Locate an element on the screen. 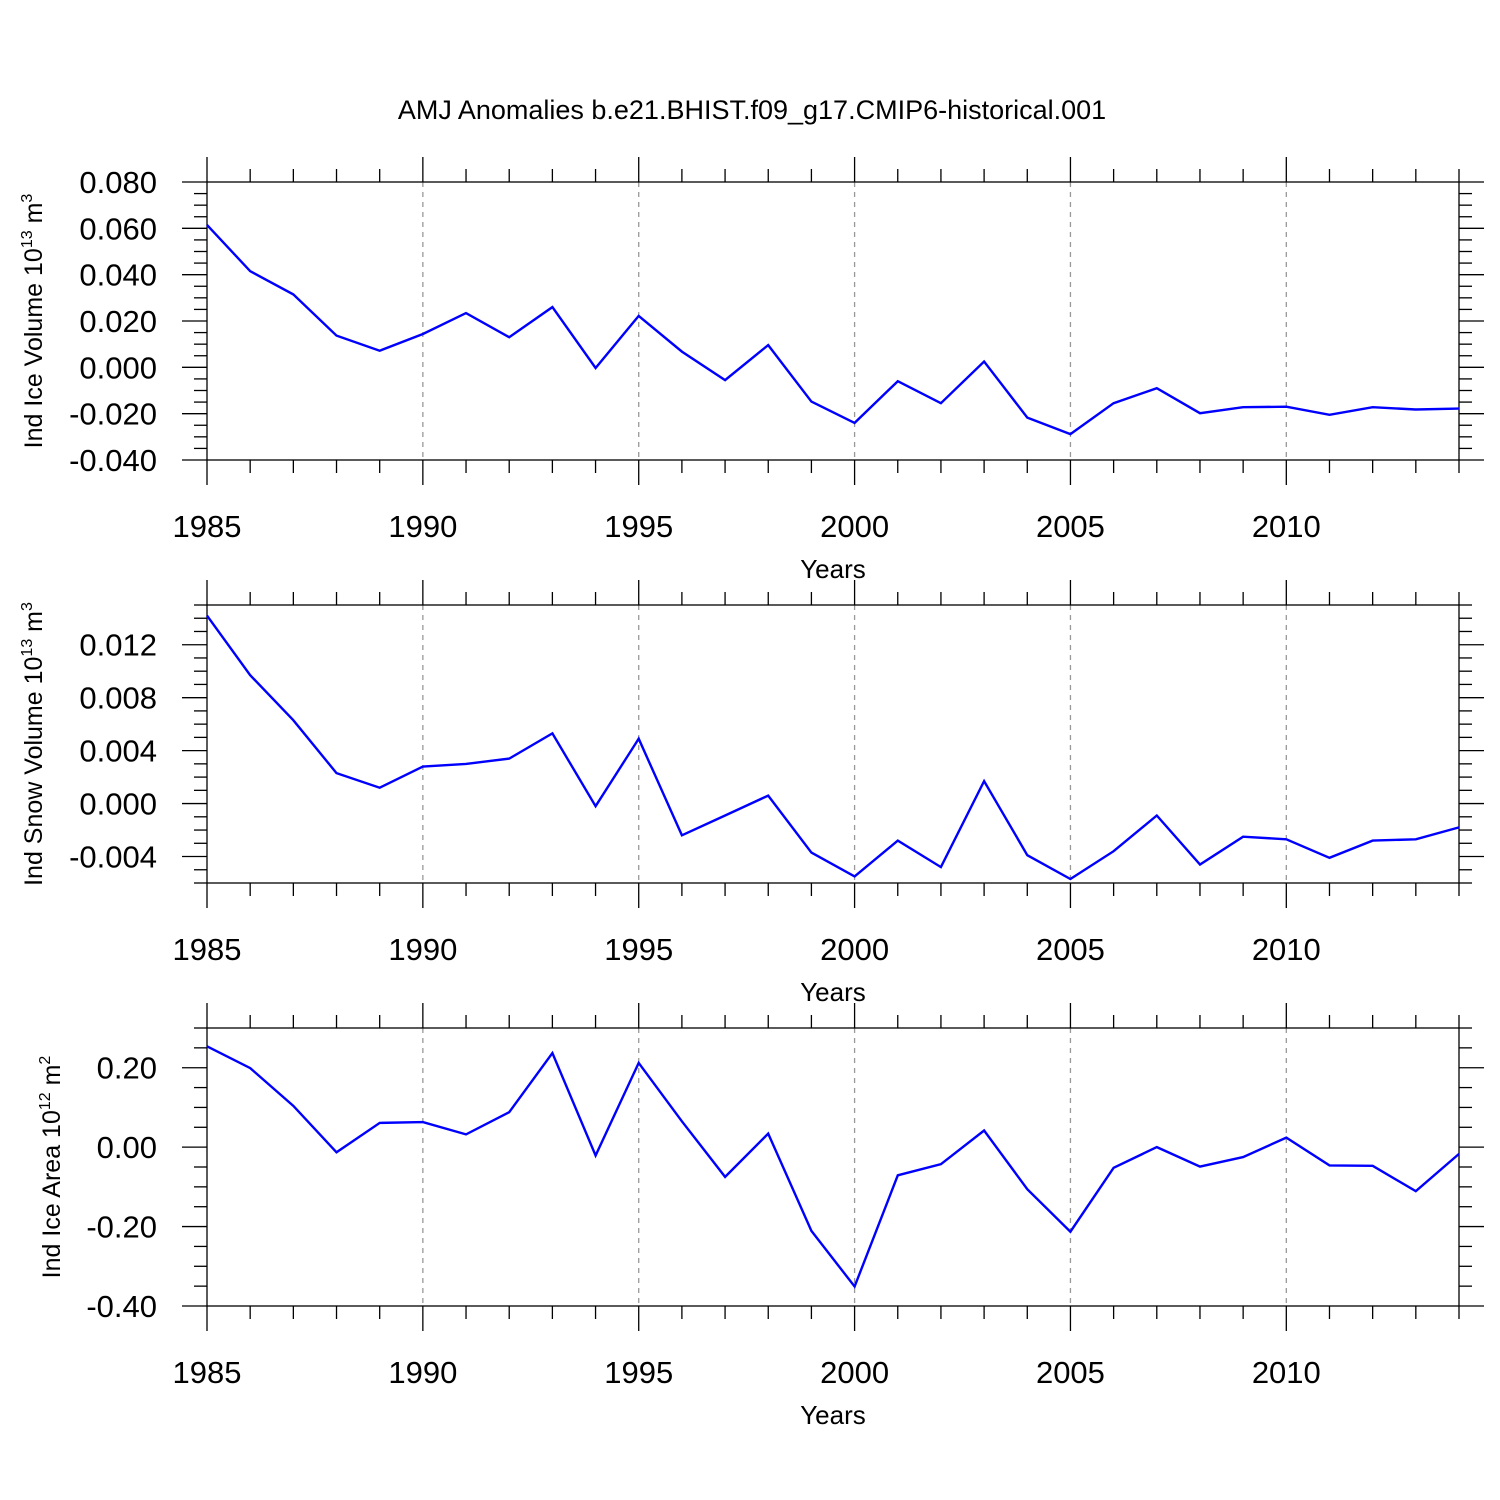 This screenshot has height=1500, width=1500. y-tick-label: -0.004 is located at coordinates (113, 857).